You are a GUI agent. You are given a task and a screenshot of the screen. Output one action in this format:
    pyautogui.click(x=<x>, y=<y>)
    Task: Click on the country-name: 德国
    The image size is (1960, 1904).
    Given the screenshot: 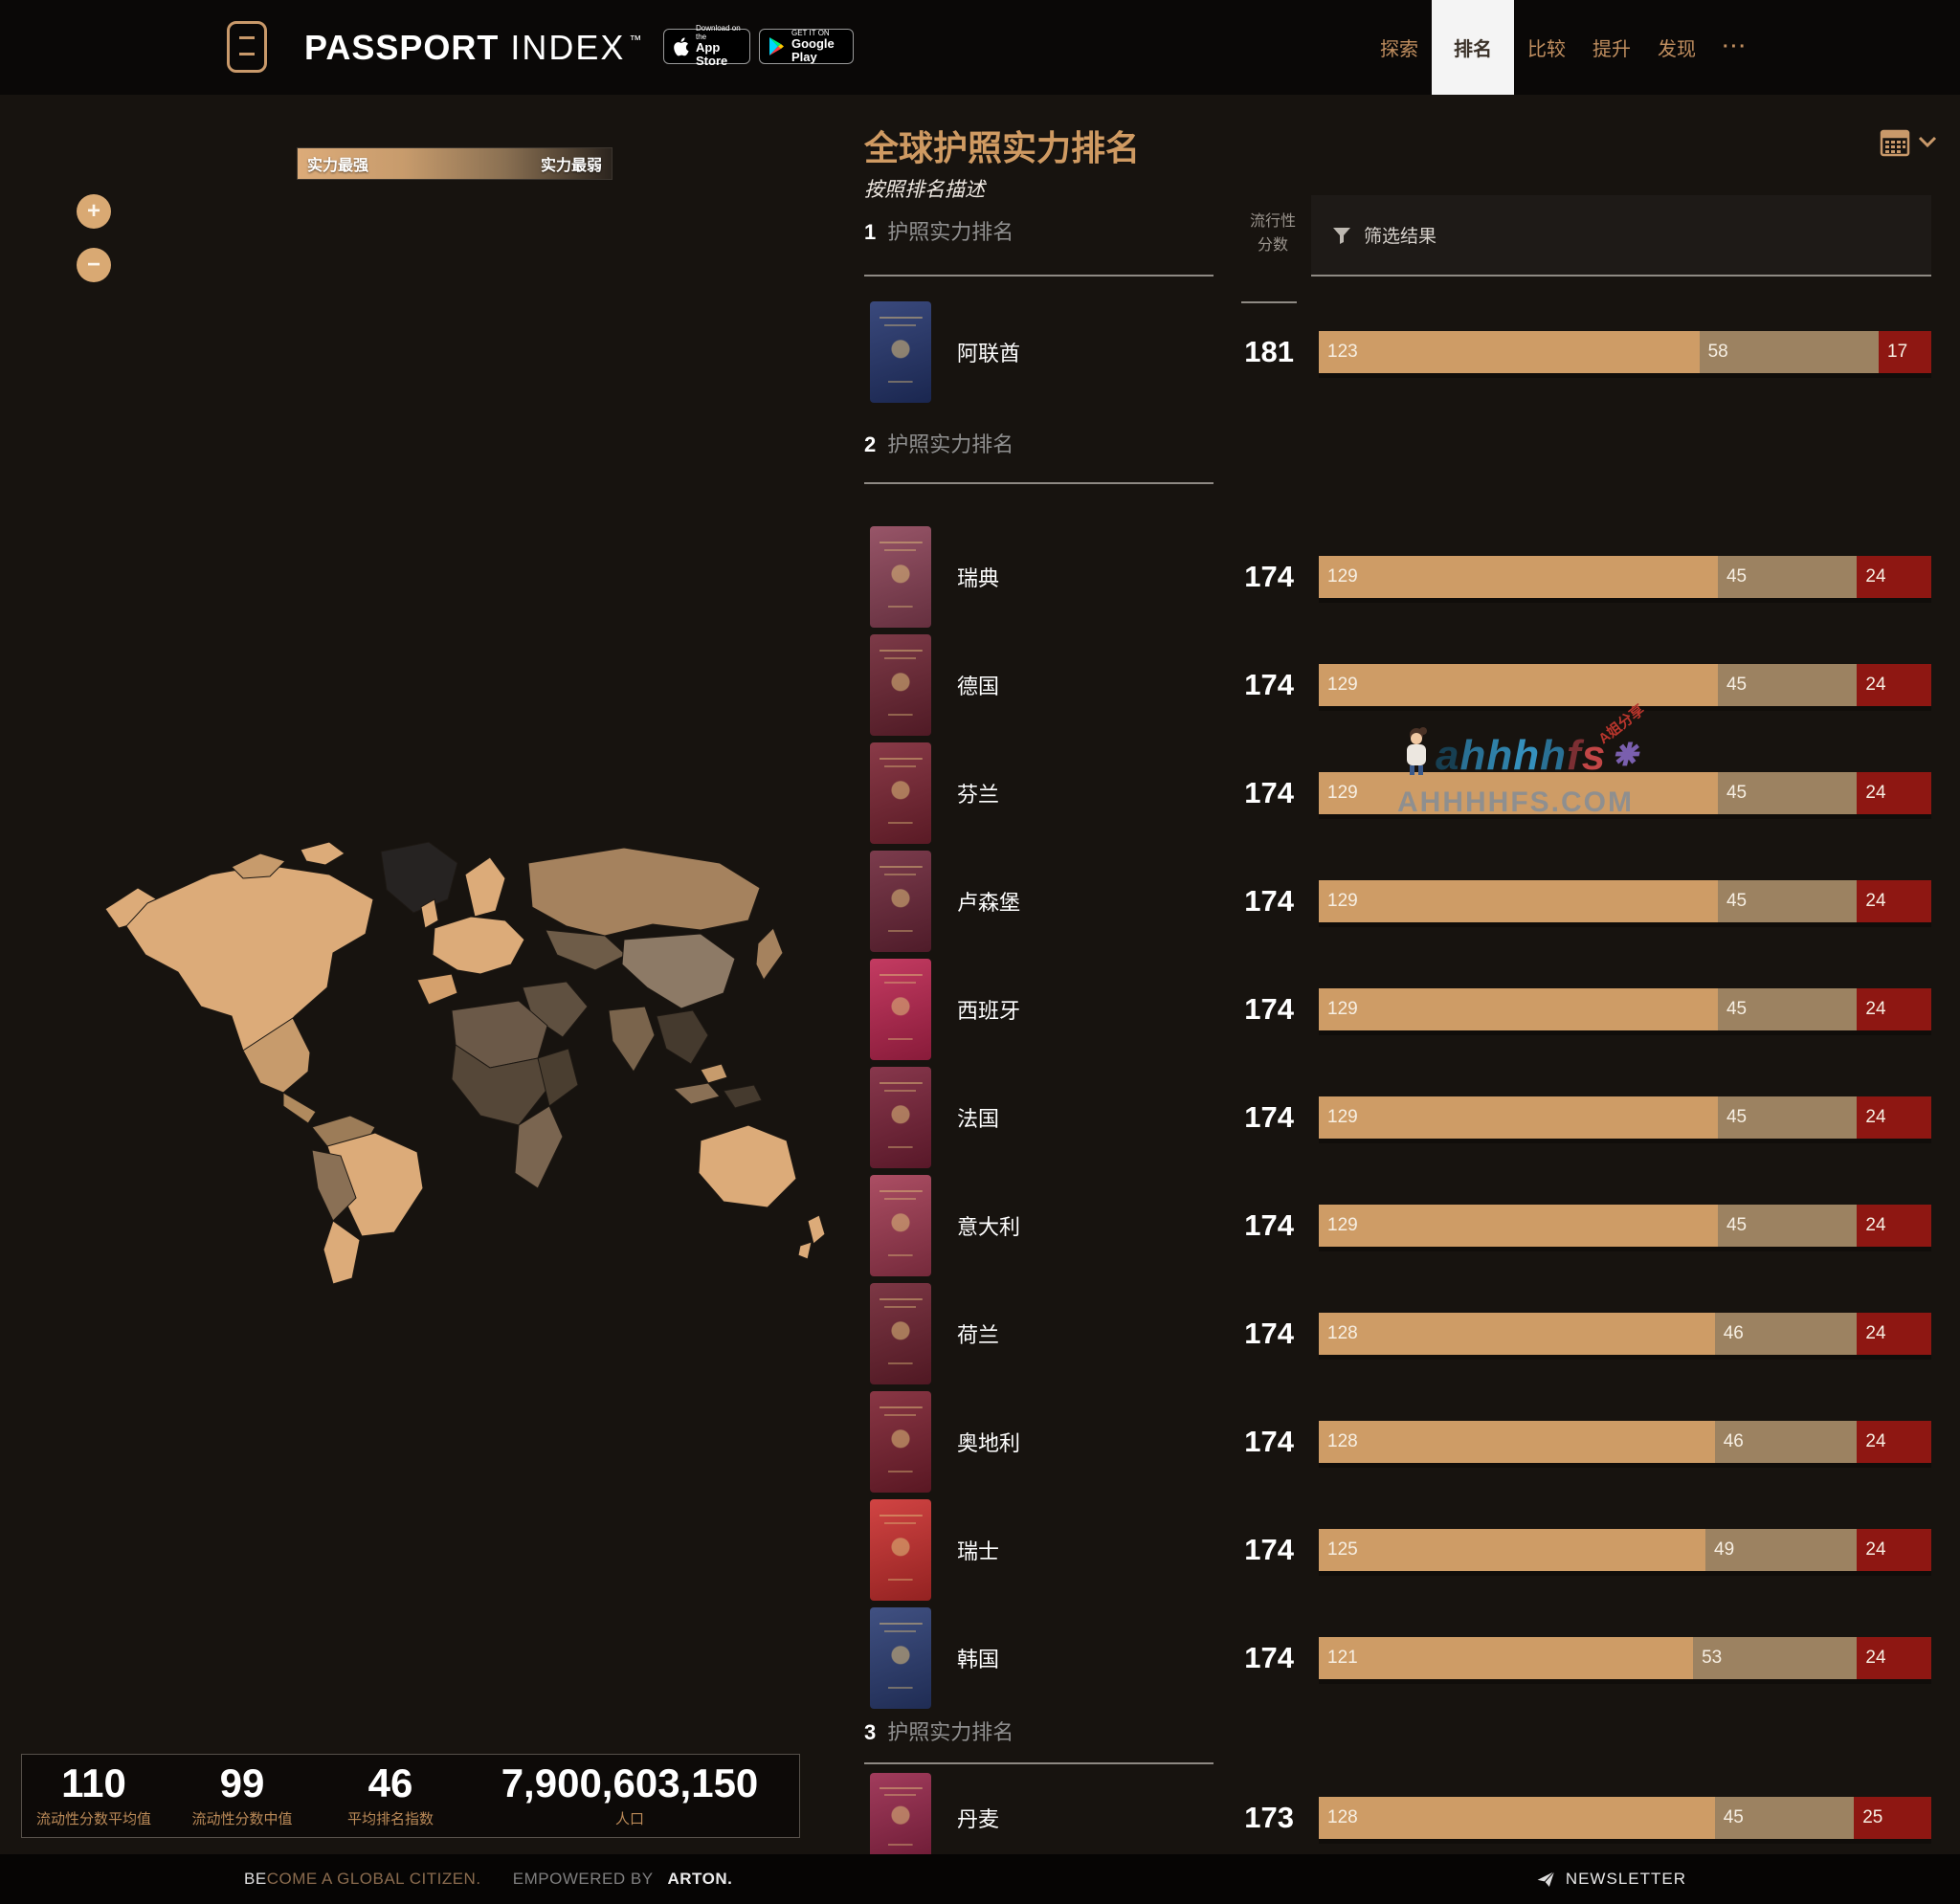 What is the action you would take?
    pyautogui.click(x=978, y=686)
    